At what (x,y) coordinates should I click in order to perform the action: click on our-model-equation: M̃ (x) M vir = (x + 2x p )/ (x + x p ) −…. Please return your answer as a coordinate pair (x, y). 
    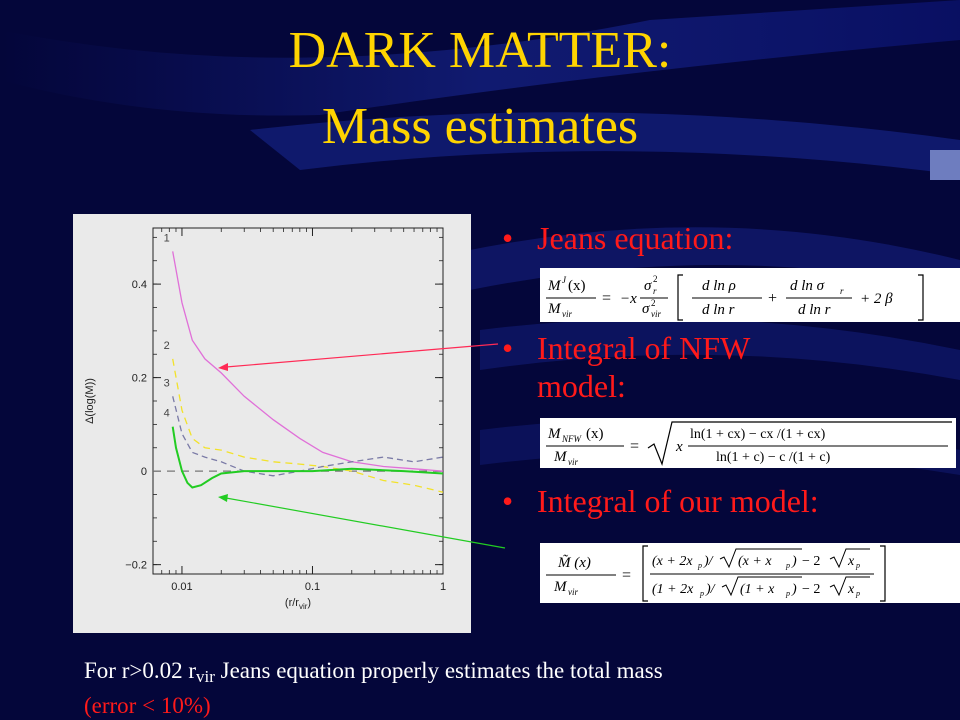
    Looking at the image, I should click on (750, 573).